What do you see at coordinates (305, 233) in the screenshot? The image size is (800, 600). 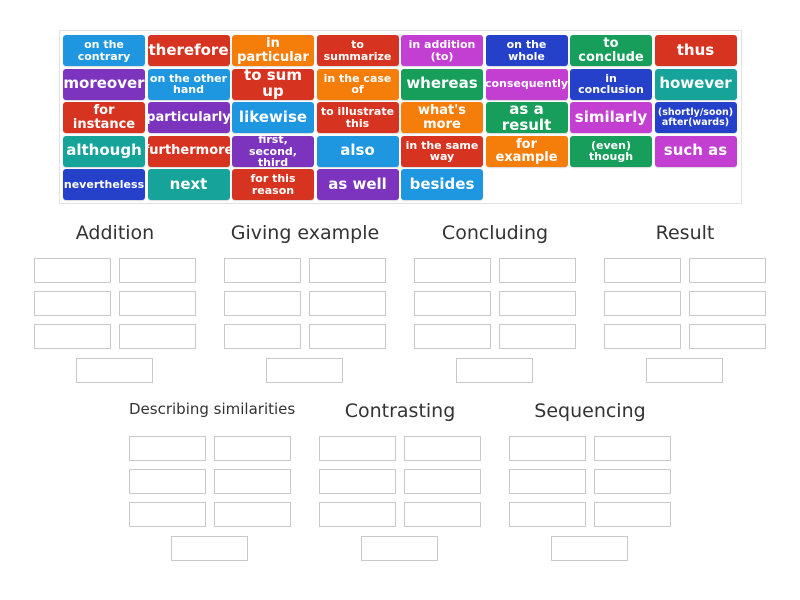 I see `group-title-giving-example: Giving example` at bounding box center [305, 233].